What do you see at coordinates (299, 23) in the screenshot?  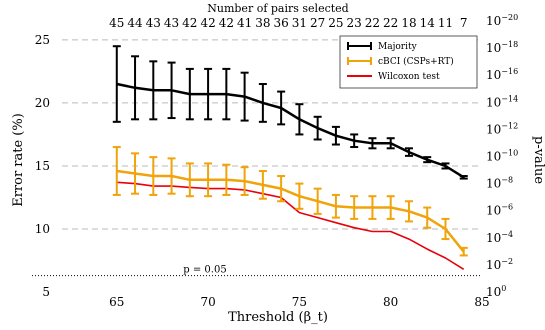 I see `top-tick-label: 31` at bounding box center [299, 23].